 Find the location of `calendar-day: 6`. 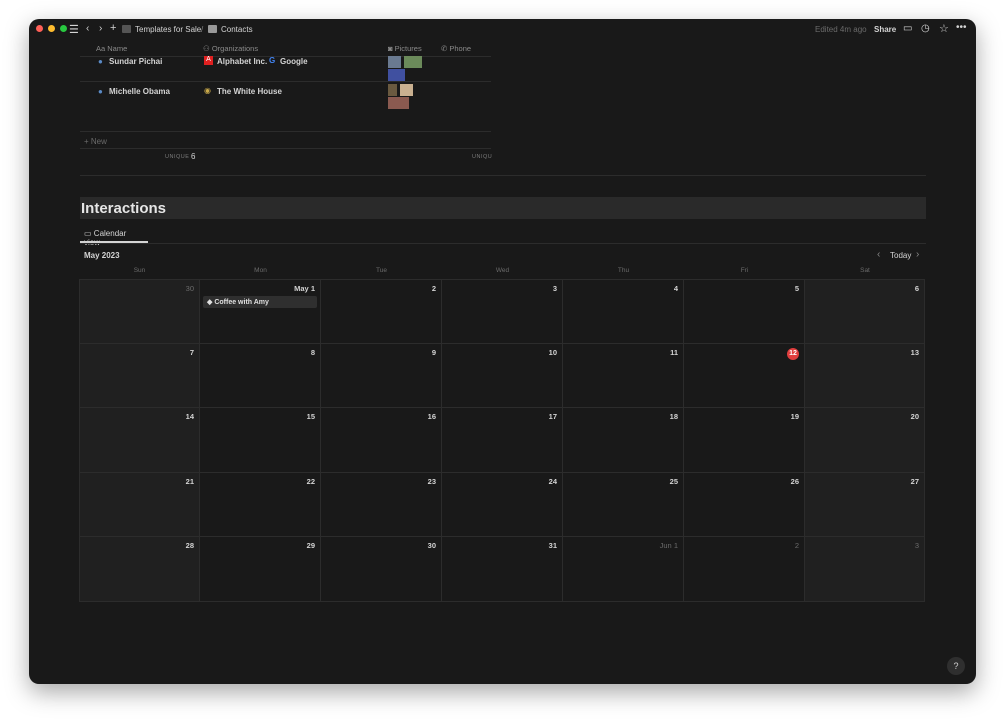

calendar-day: 6 is located at coordinates (865, 311).